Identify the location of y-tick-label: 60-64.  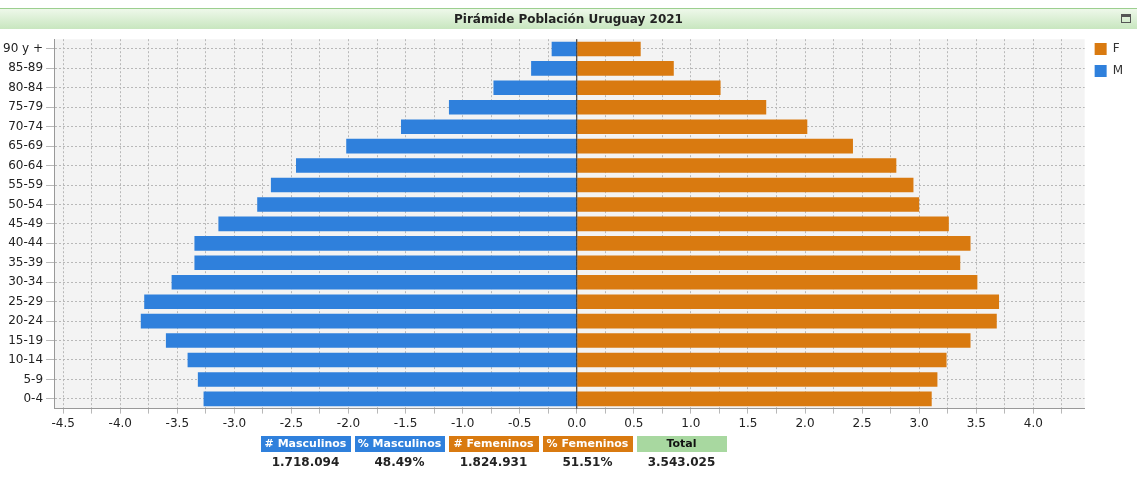
(26, 164).